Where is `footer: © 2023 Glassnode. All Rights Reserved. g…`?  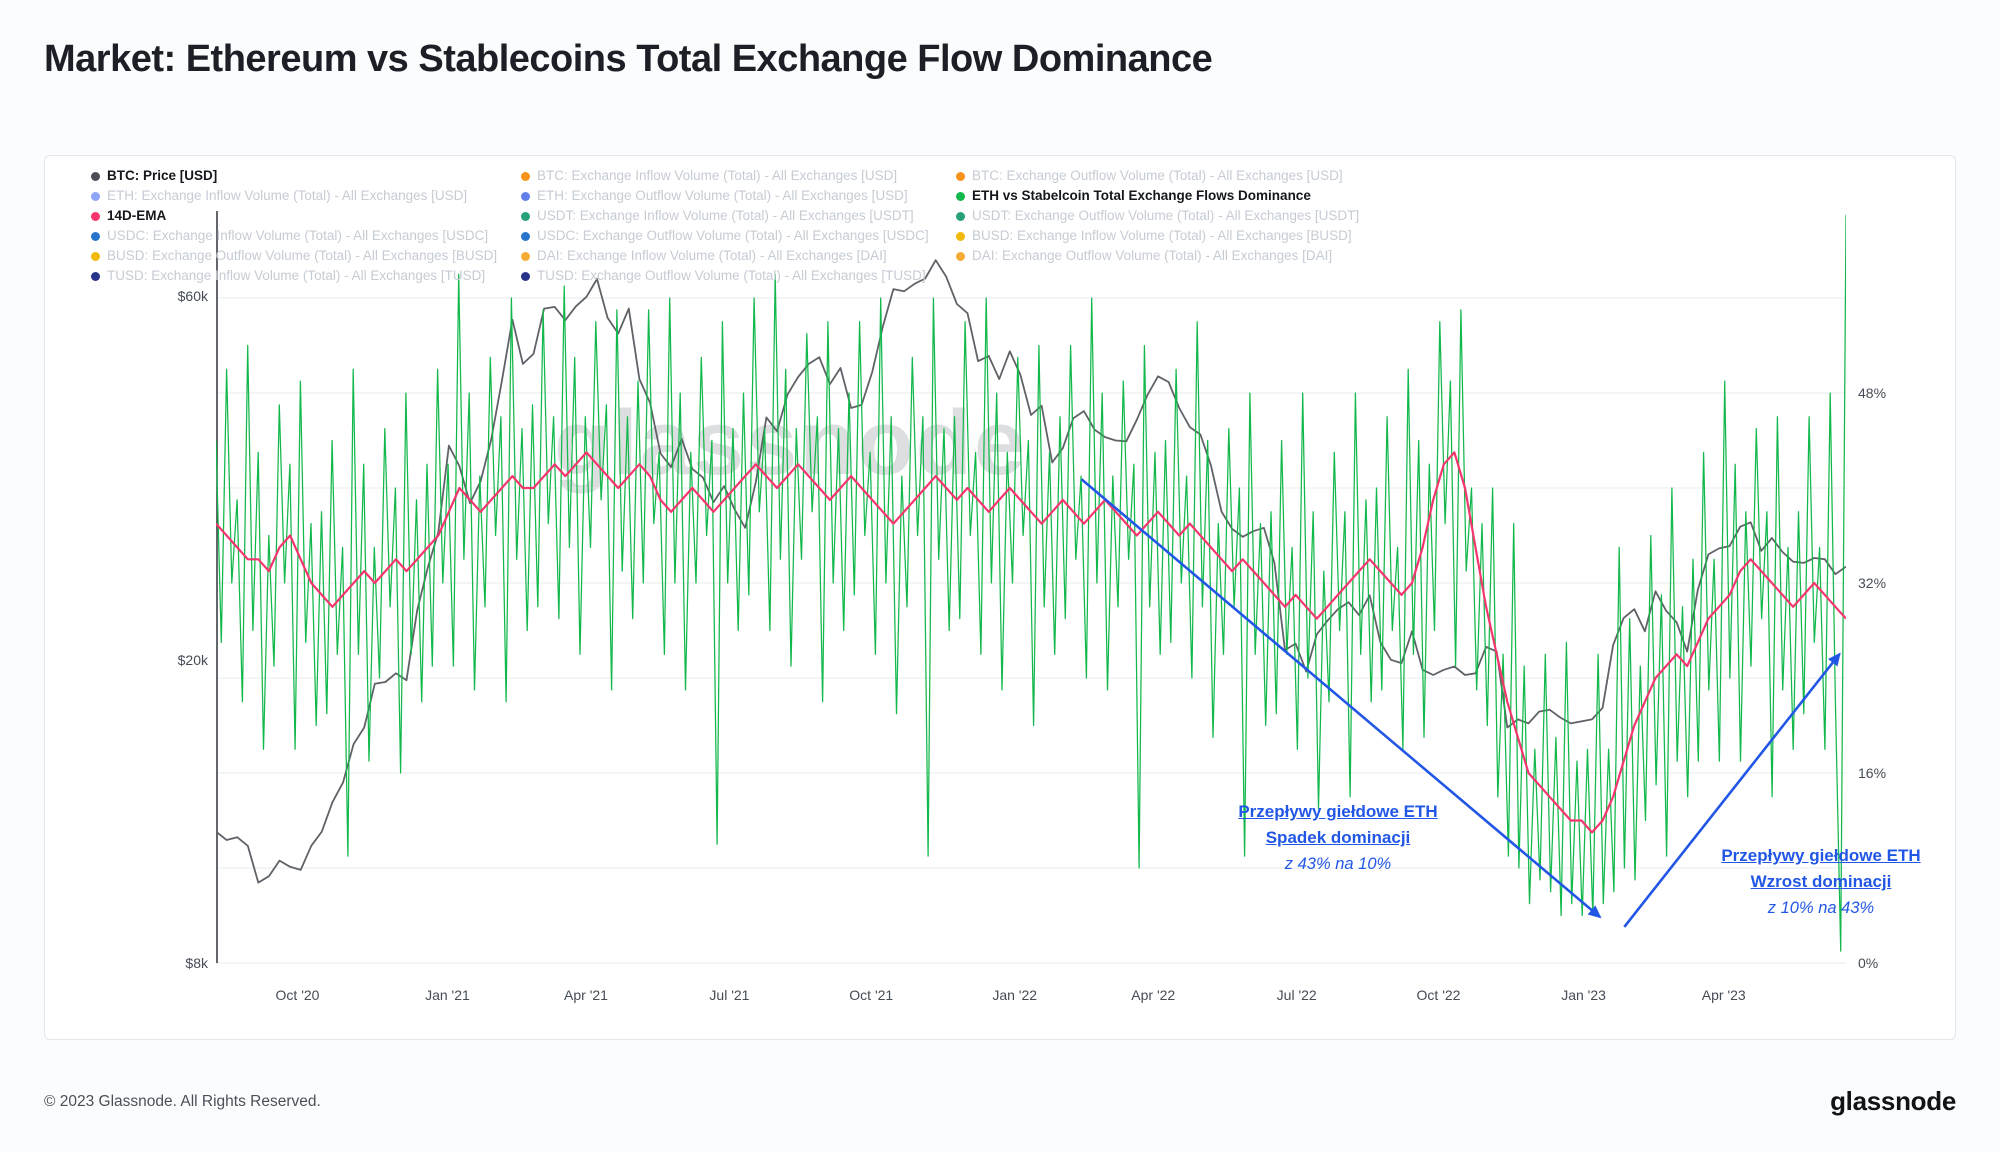 footer: © 2023 Glassnode. All Rights Reserved. g… is located at coordinates (1000, 1101).